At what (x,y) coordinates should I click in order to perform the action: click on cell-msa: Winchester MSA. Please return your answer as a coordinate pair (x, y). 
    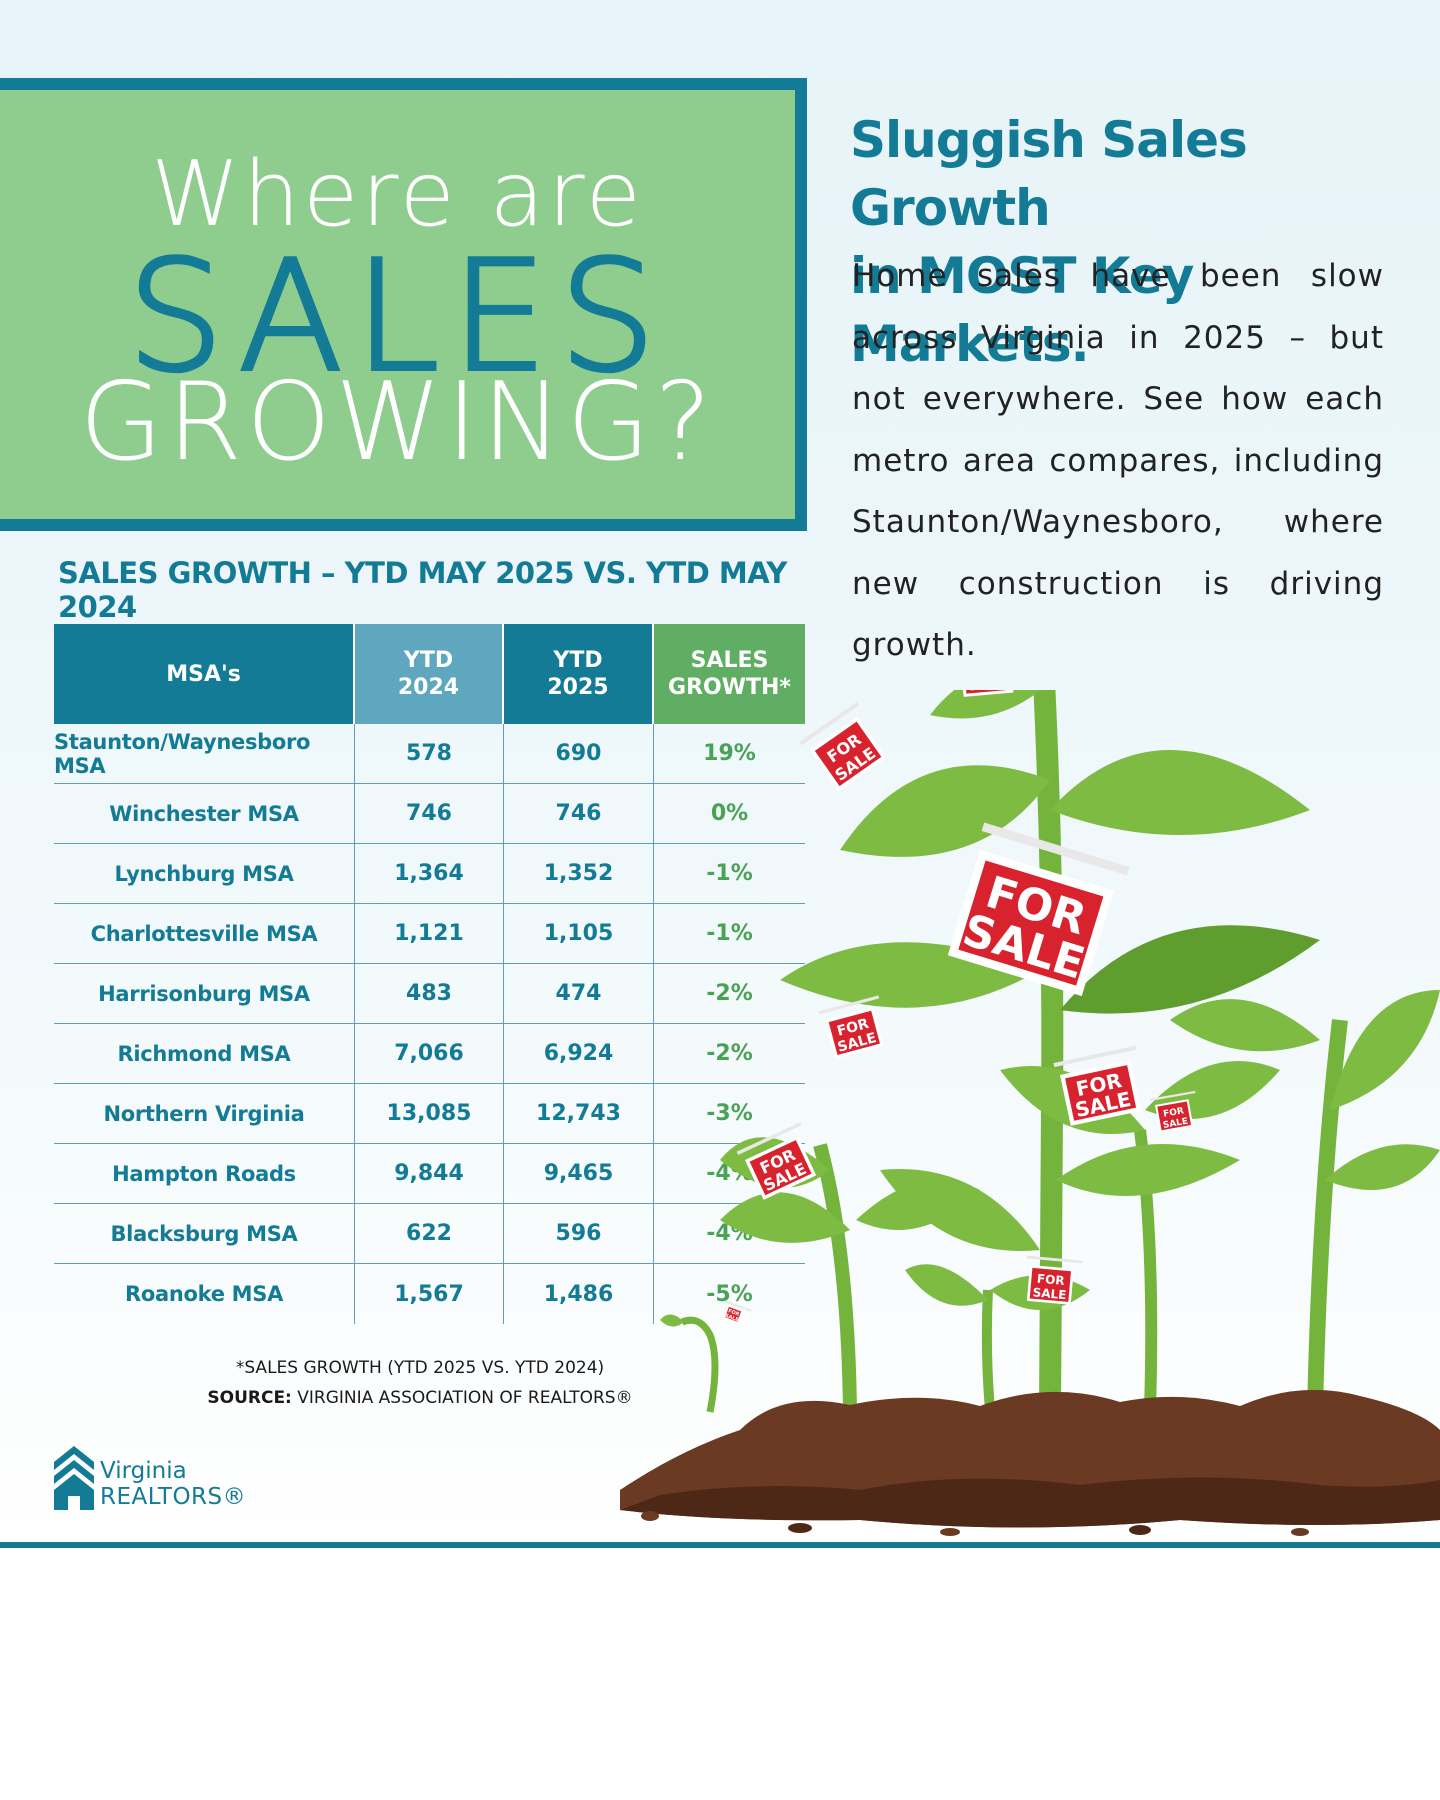
    Looking at the image, I should click on (204, 813).